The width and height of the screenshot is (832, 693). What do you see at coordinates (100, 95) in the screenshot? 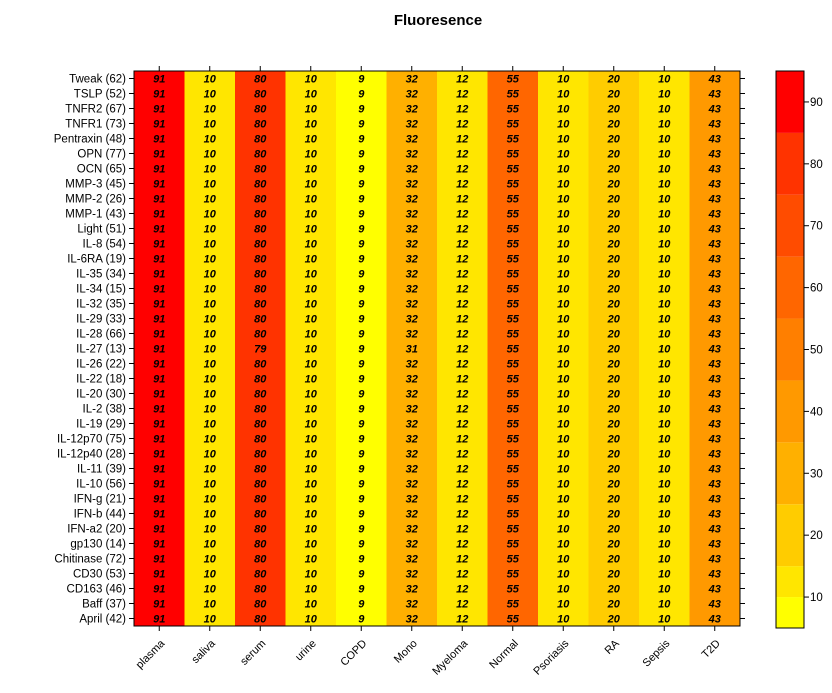
I see `row-label-tslp-52: TSLP (52)` at bounding box center [100, 95].